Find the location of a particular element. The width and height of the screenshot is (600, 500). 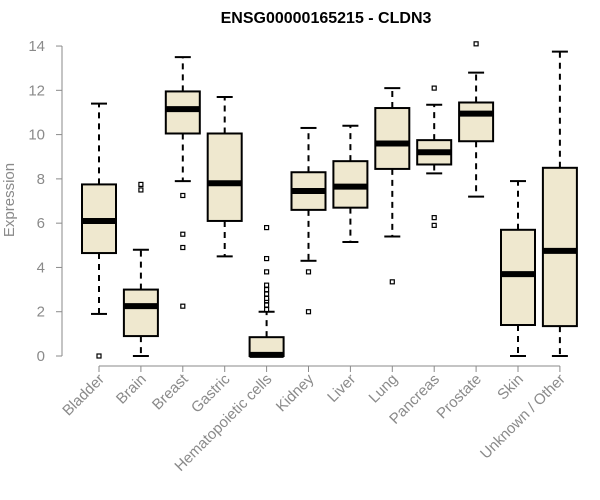

x-tick-label: Liver is located at coordinates (341, 388).